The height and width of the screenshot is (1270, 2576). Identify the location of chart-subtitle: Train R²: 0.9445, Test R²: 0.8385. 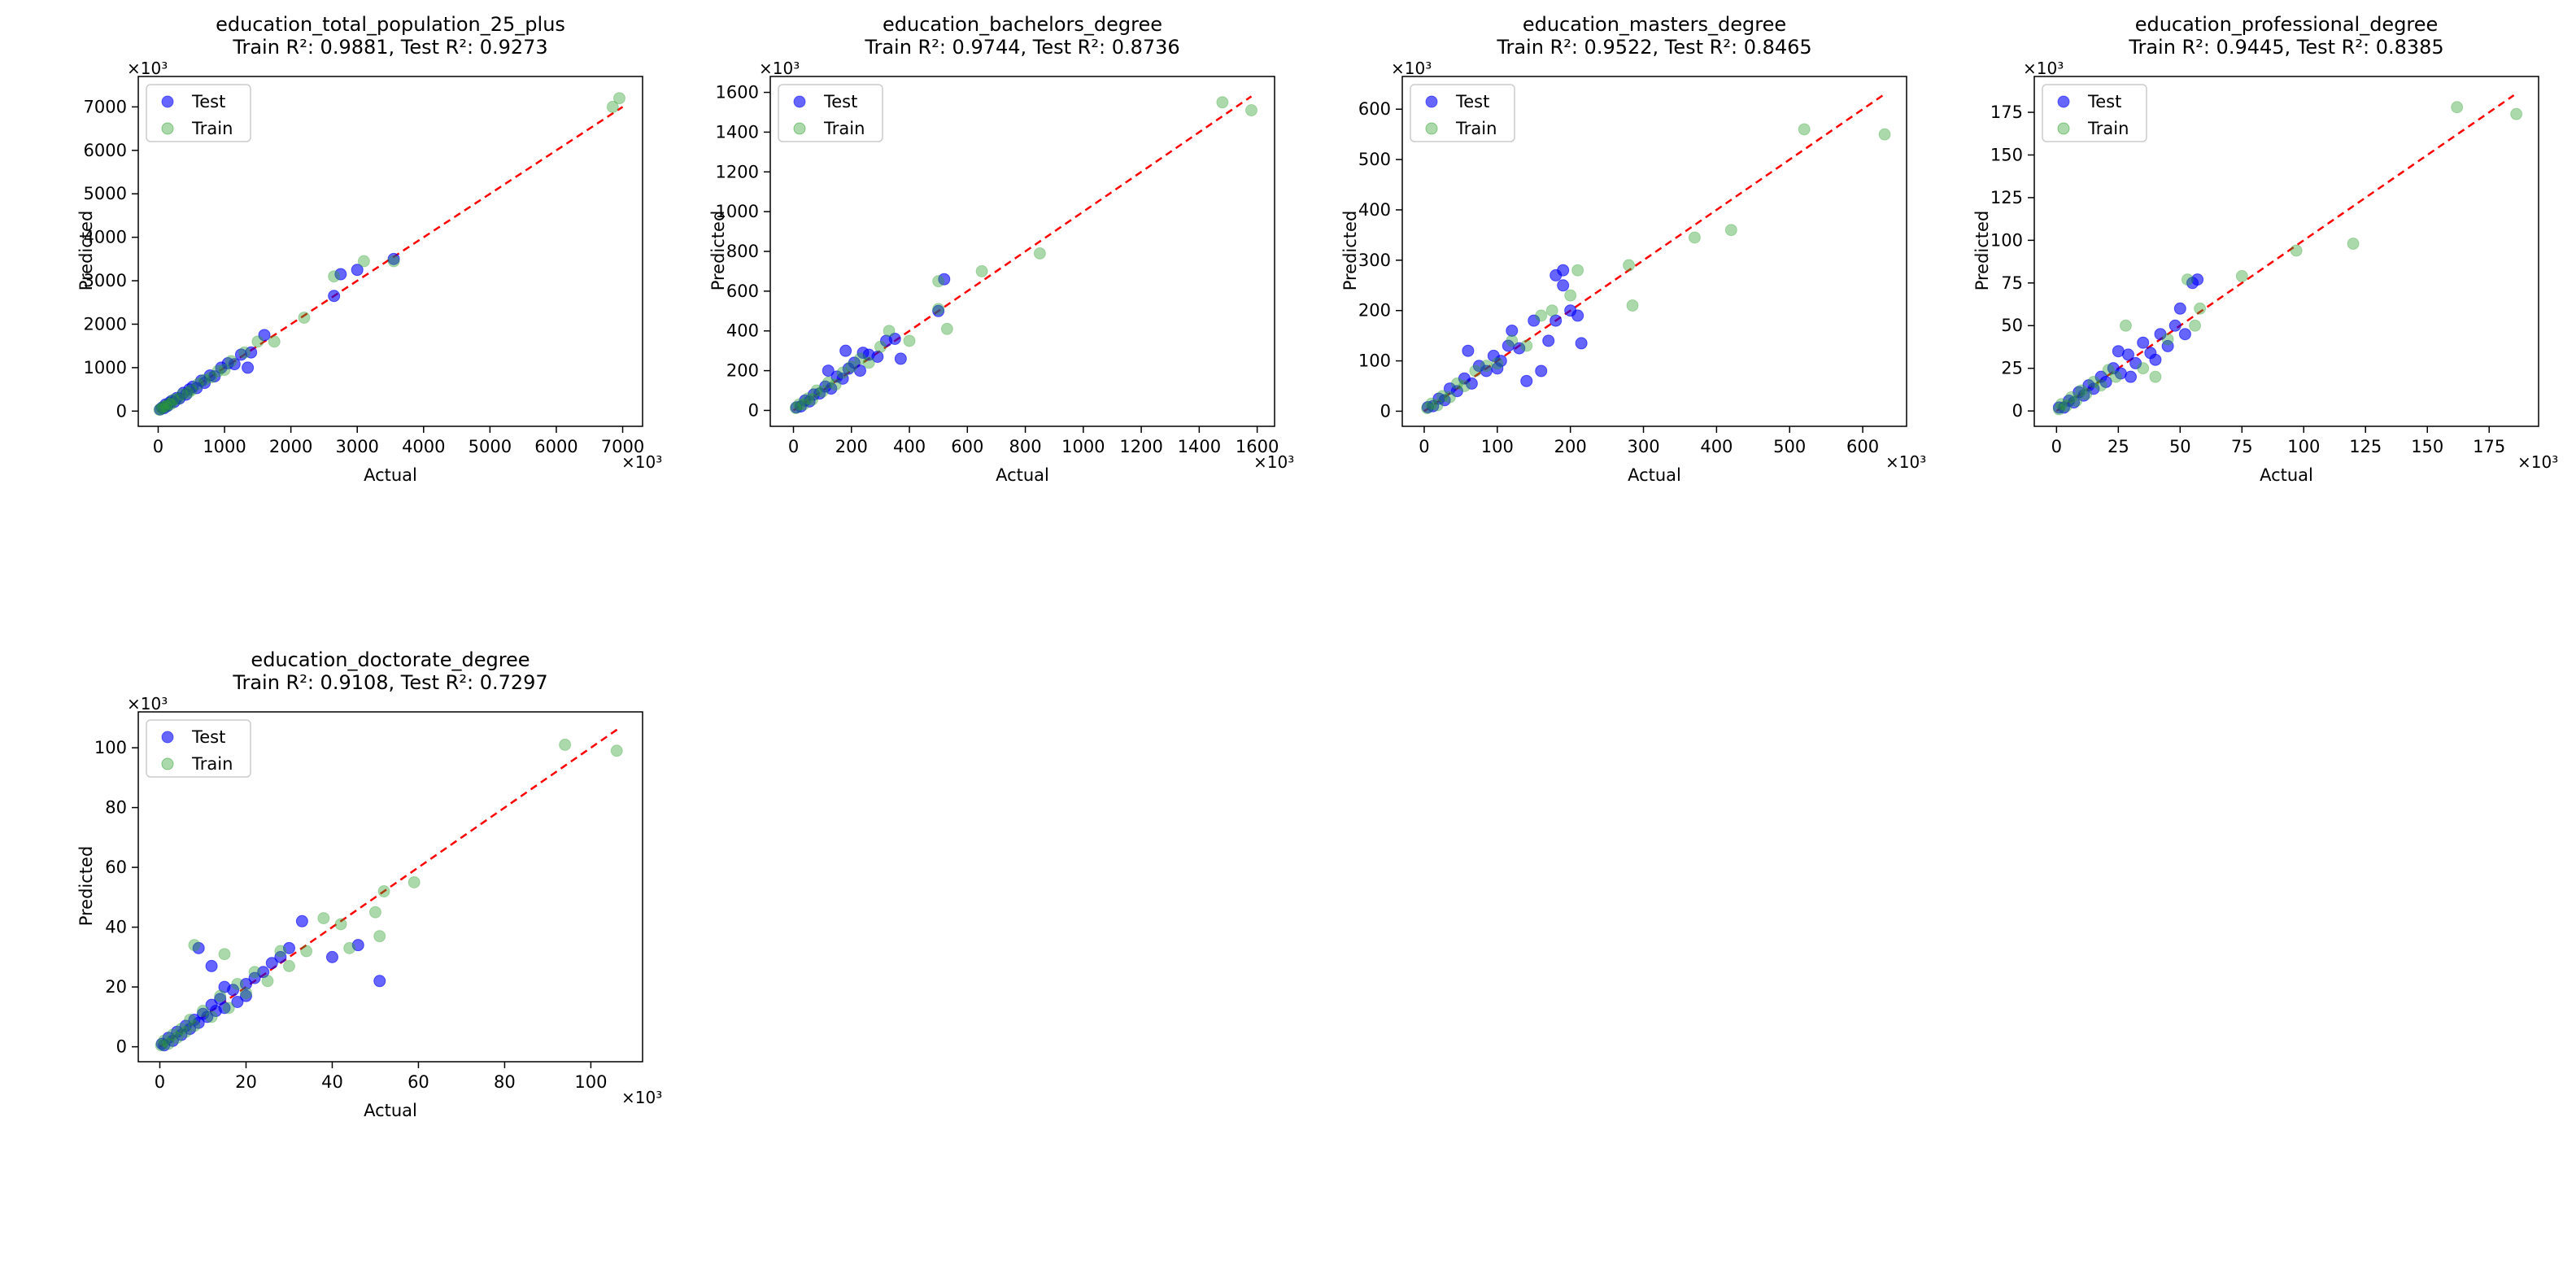
(2286, 47).